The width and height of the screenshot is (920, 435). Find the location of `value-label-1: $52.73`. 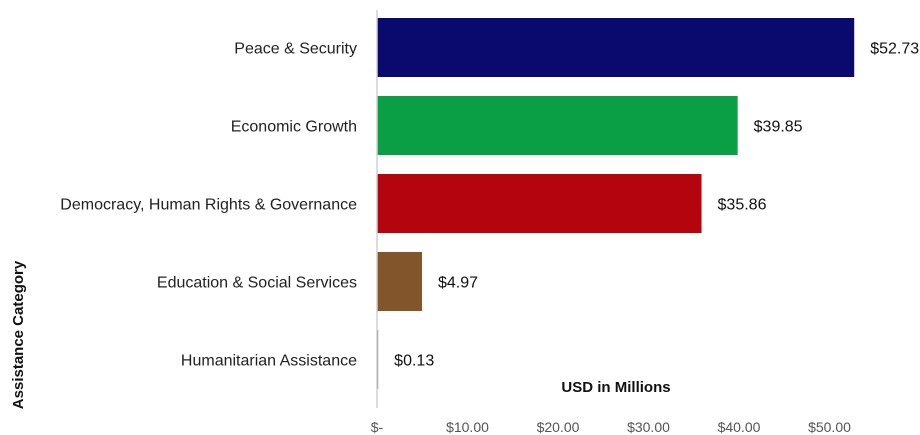

value-label-1: $52.73 is located at coordinates (894, 49).